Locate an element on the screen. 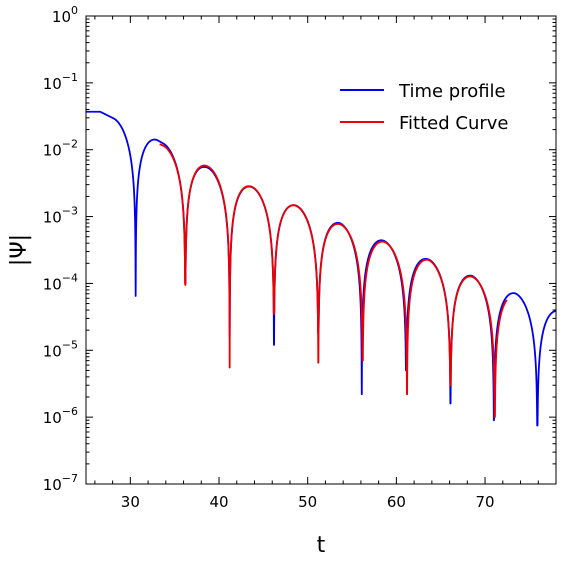  y-tick-label: 10⁻⁶ is located at coordinates (60, 416).